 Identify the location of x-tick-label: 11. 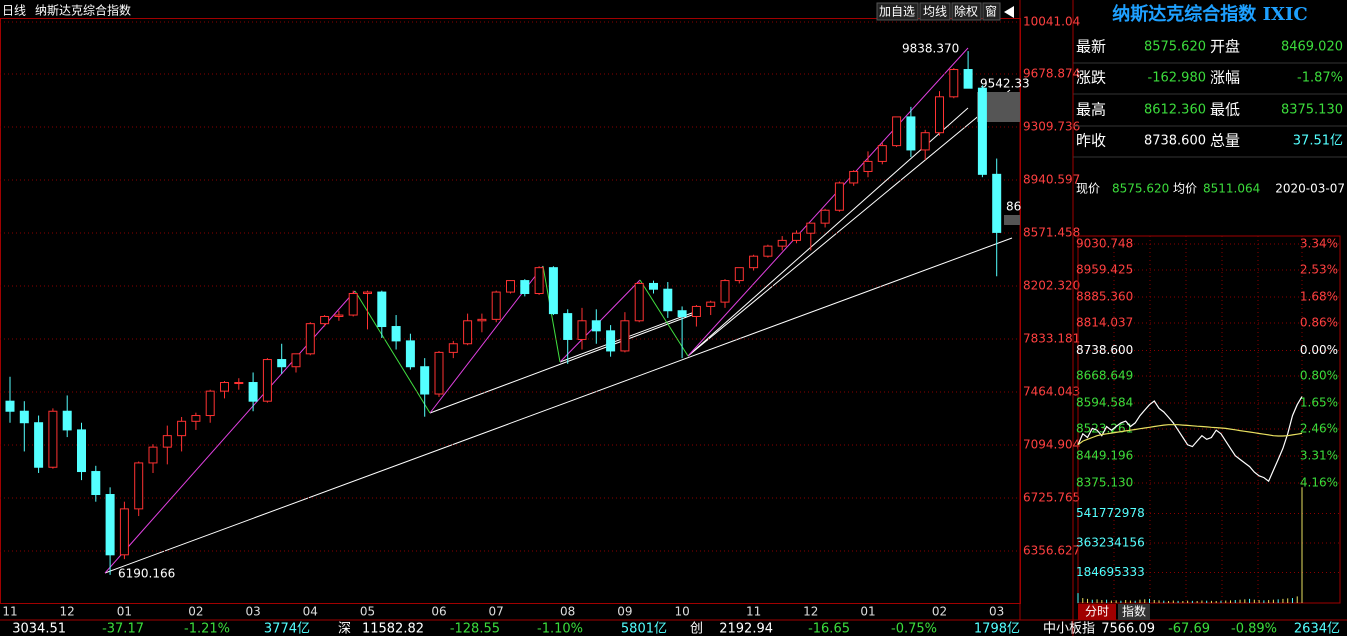
(753, 612).